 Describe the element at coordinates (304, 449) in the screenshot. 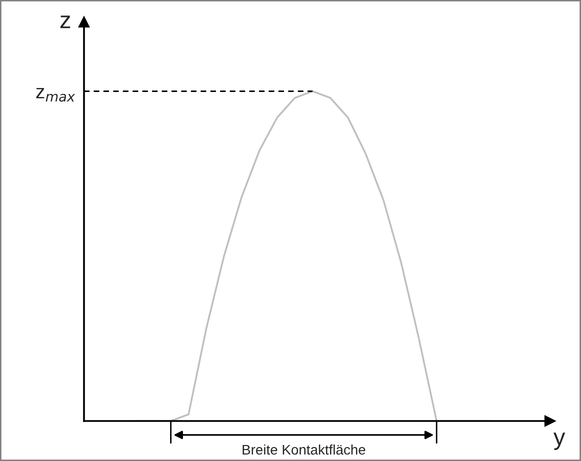

I see `text: Breite Kontaktfläche` at that location.